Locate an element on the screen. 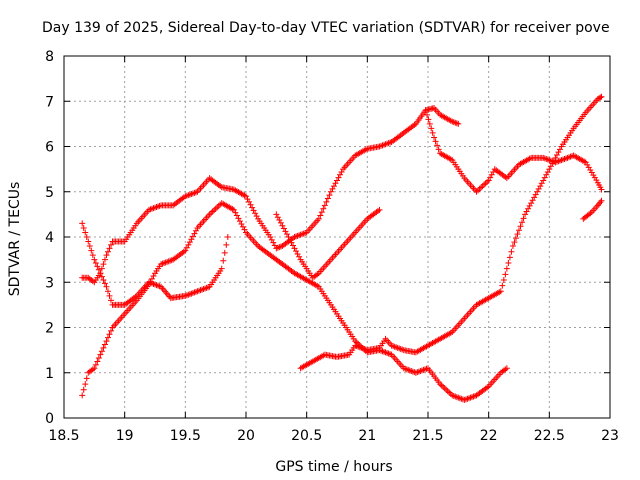 The height and width of the screenshot is (480, 640). y-tick-label: 2 is located at coordinates (49, 329).